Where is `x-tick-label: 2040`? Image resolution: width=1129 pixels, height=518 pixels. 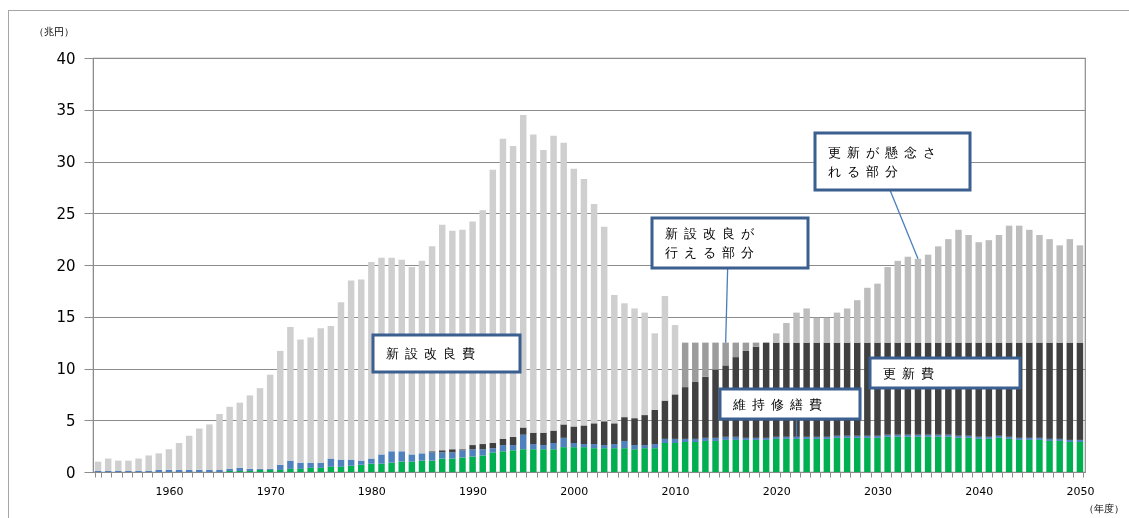
x-tick-label: 2040 is located at coordinates (979, 491).